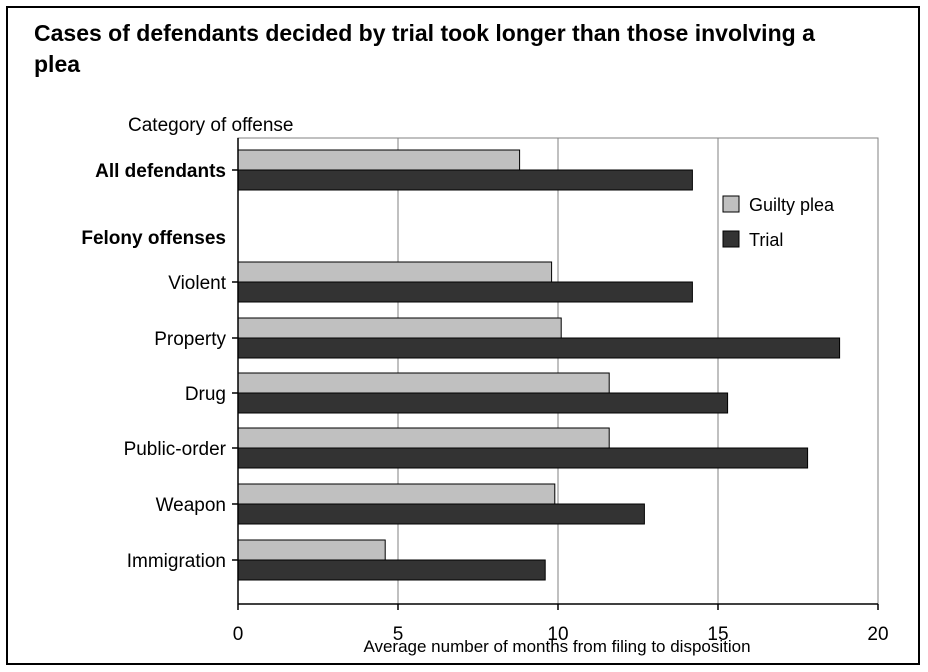  Describe the element at coordinates (766, 240) in the screenshot. I see `legend-label: Trial` at that location.